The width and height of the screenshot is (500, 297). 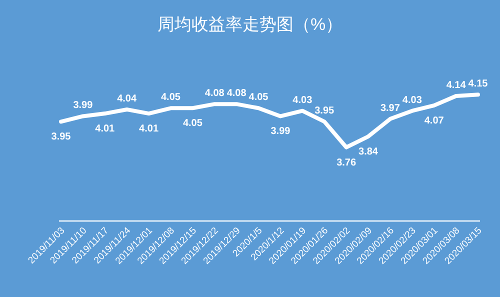 I want to click on chart-title: 周均收益率走势图（%）, so click(x=250, y=24).